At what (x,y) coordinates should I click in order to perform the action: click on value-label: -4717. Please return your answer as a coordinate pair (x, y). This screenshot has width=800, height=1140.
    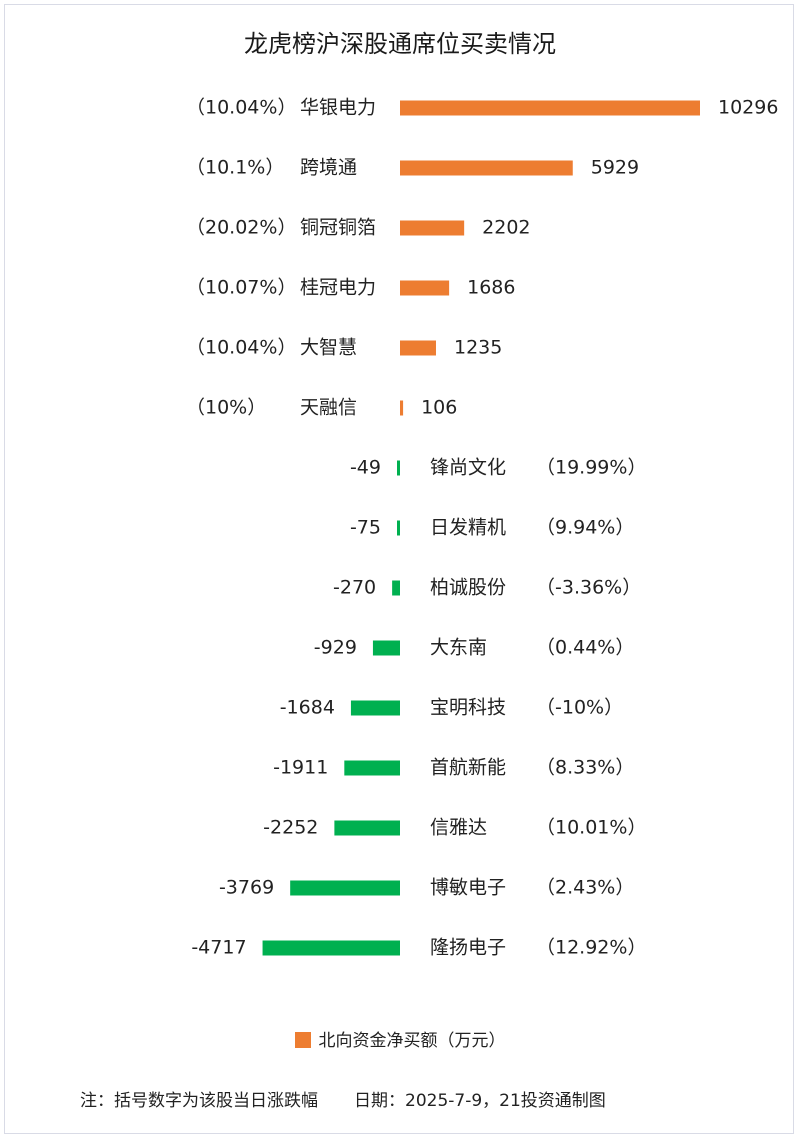
    Looking at the image, I should click on (218, 948).